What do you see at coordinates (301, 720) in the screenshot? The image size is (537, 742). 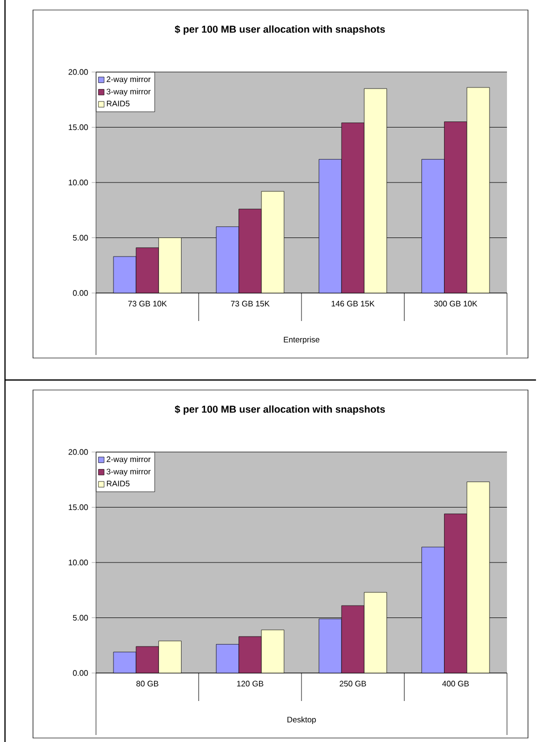 I see `x-axis-title: Desktop` at bounding box center [301, 720].